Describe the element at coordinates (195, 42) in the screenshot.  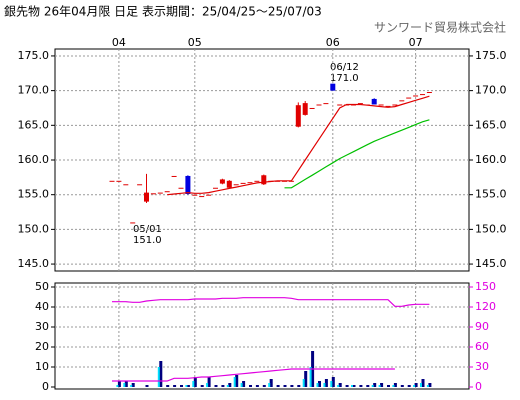
I see `x-tick-label: 05` at that location.